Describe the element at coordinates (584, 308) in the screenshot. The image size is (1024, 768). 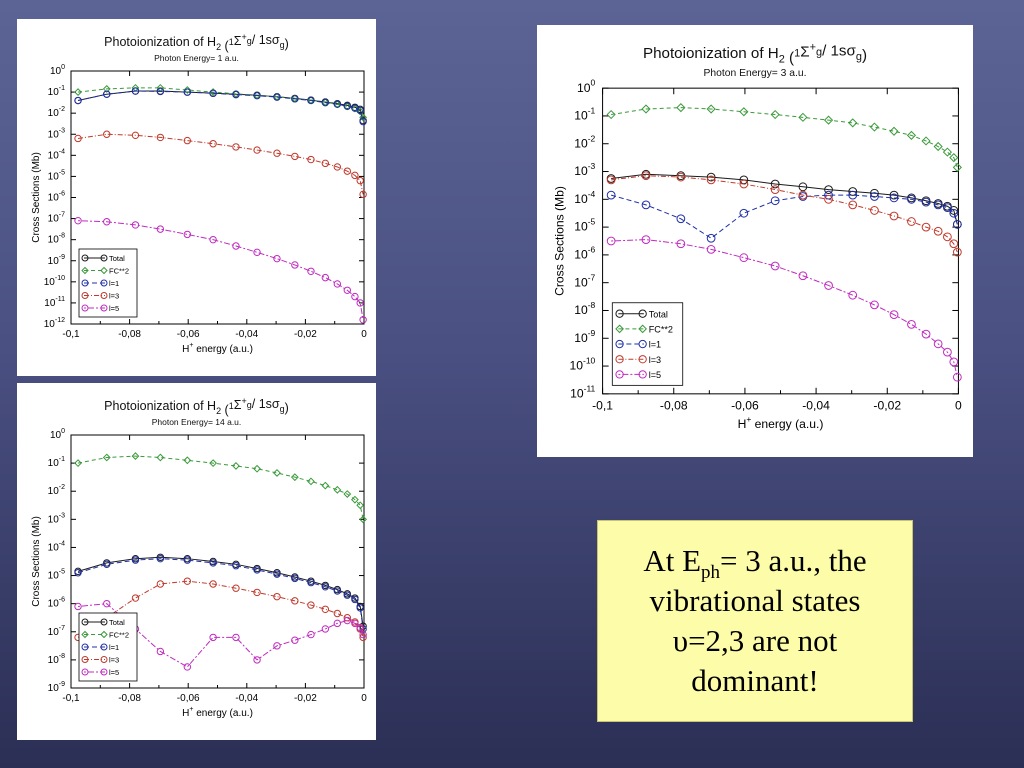
I see `y-tick-label: 10⁻⁸` at that location.